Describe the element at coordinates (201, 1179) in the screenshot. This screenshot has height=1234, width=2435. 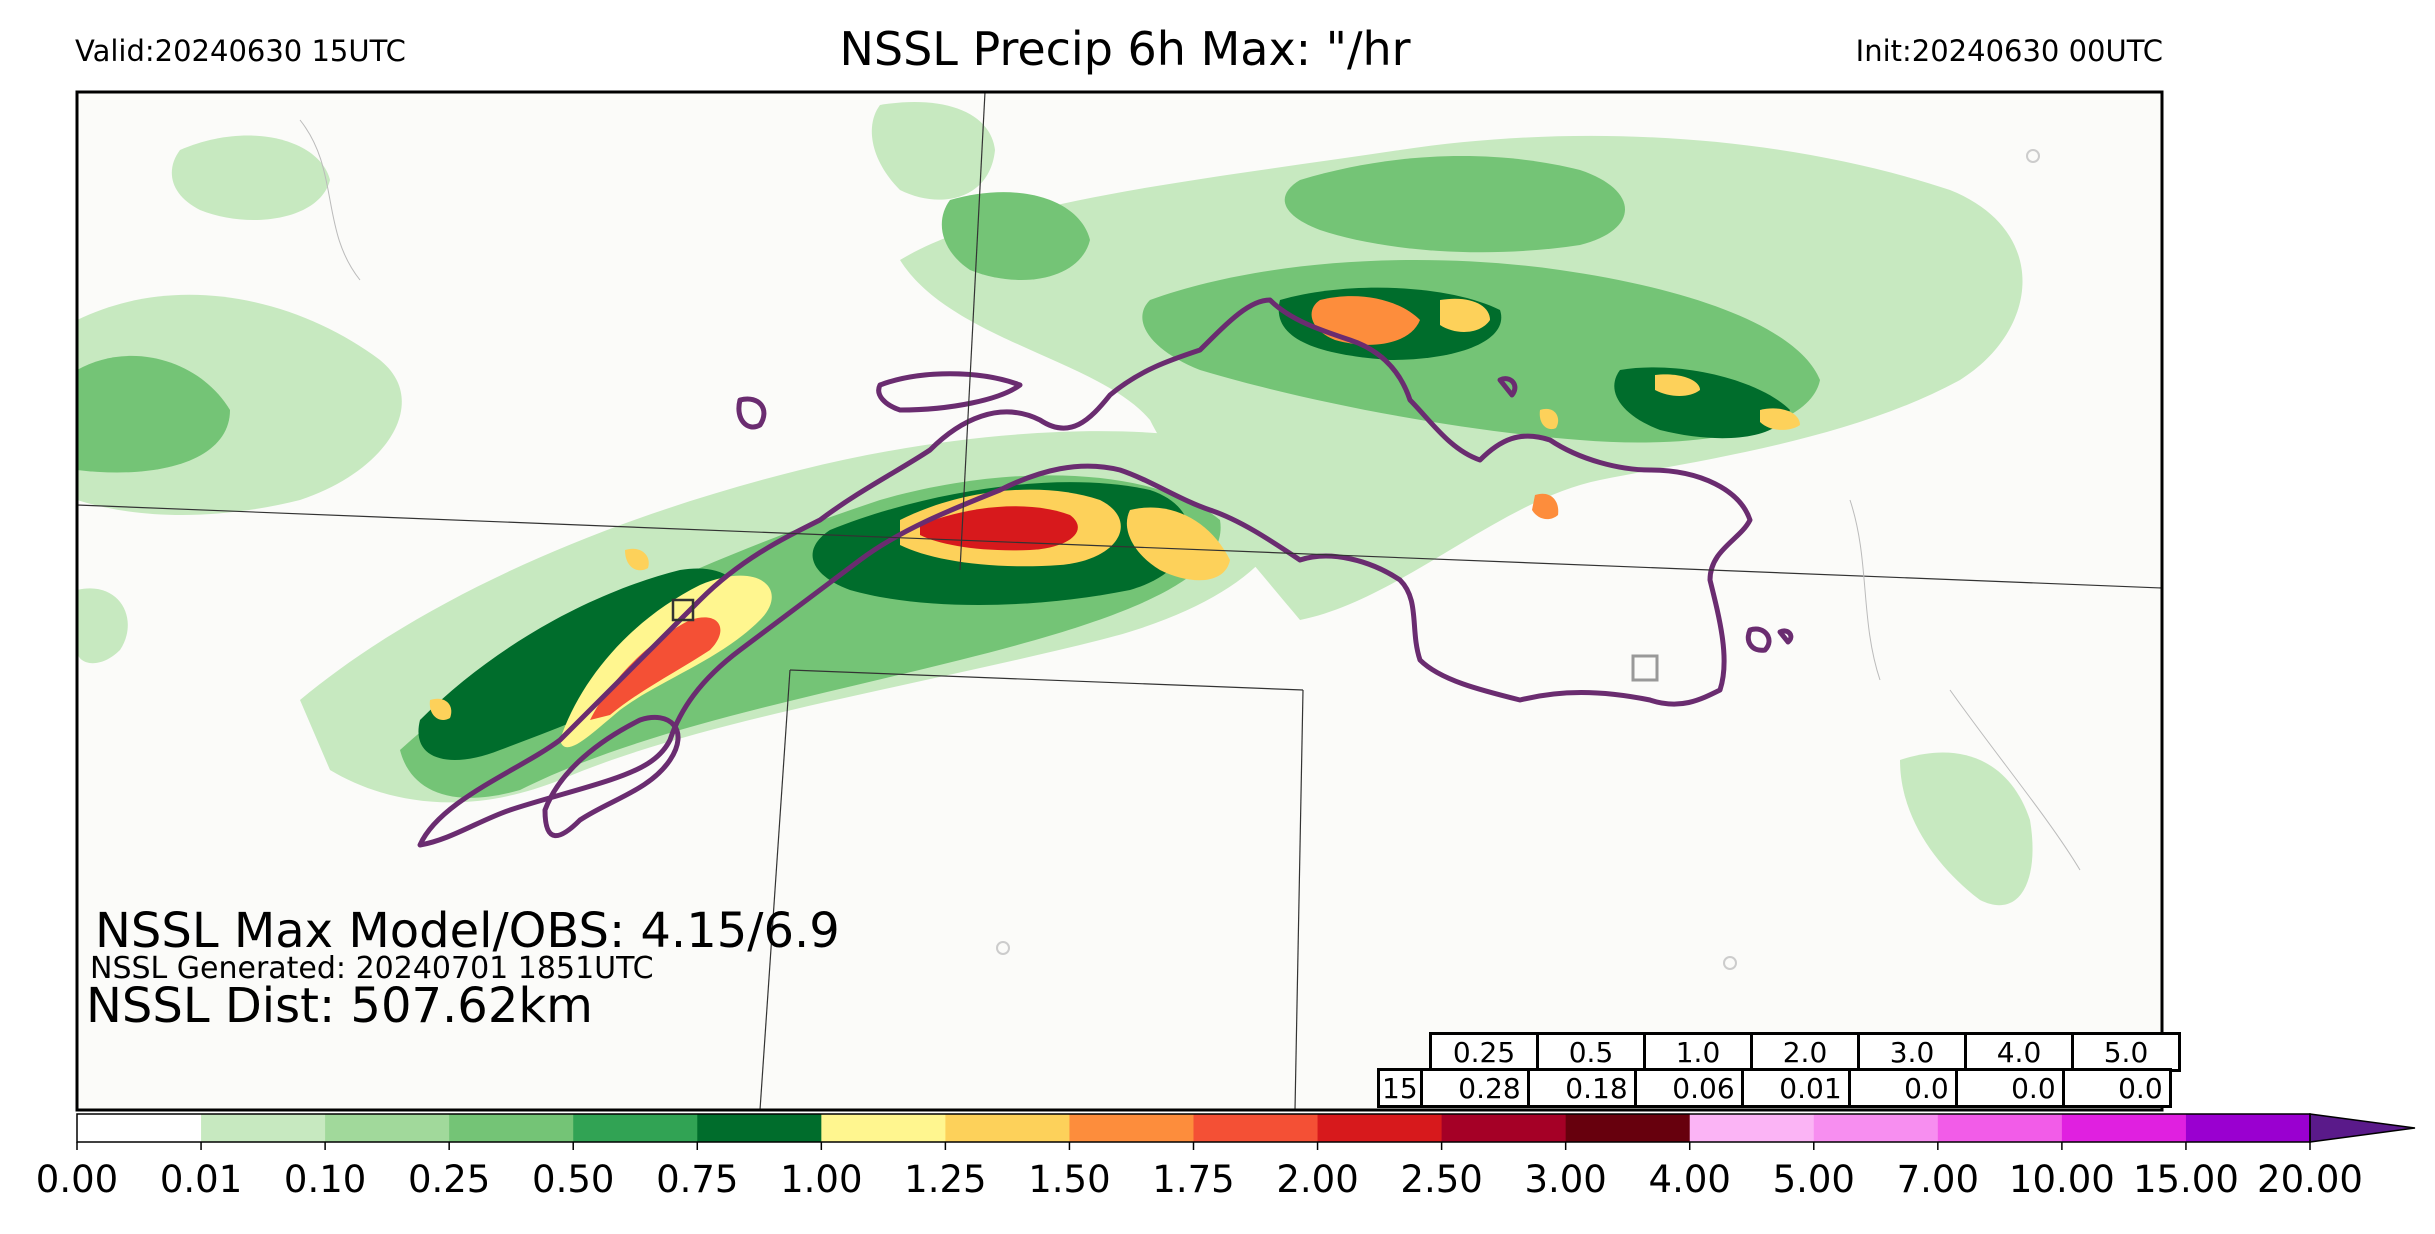
I see `colorbar-tick-label: 0.01` at that location.